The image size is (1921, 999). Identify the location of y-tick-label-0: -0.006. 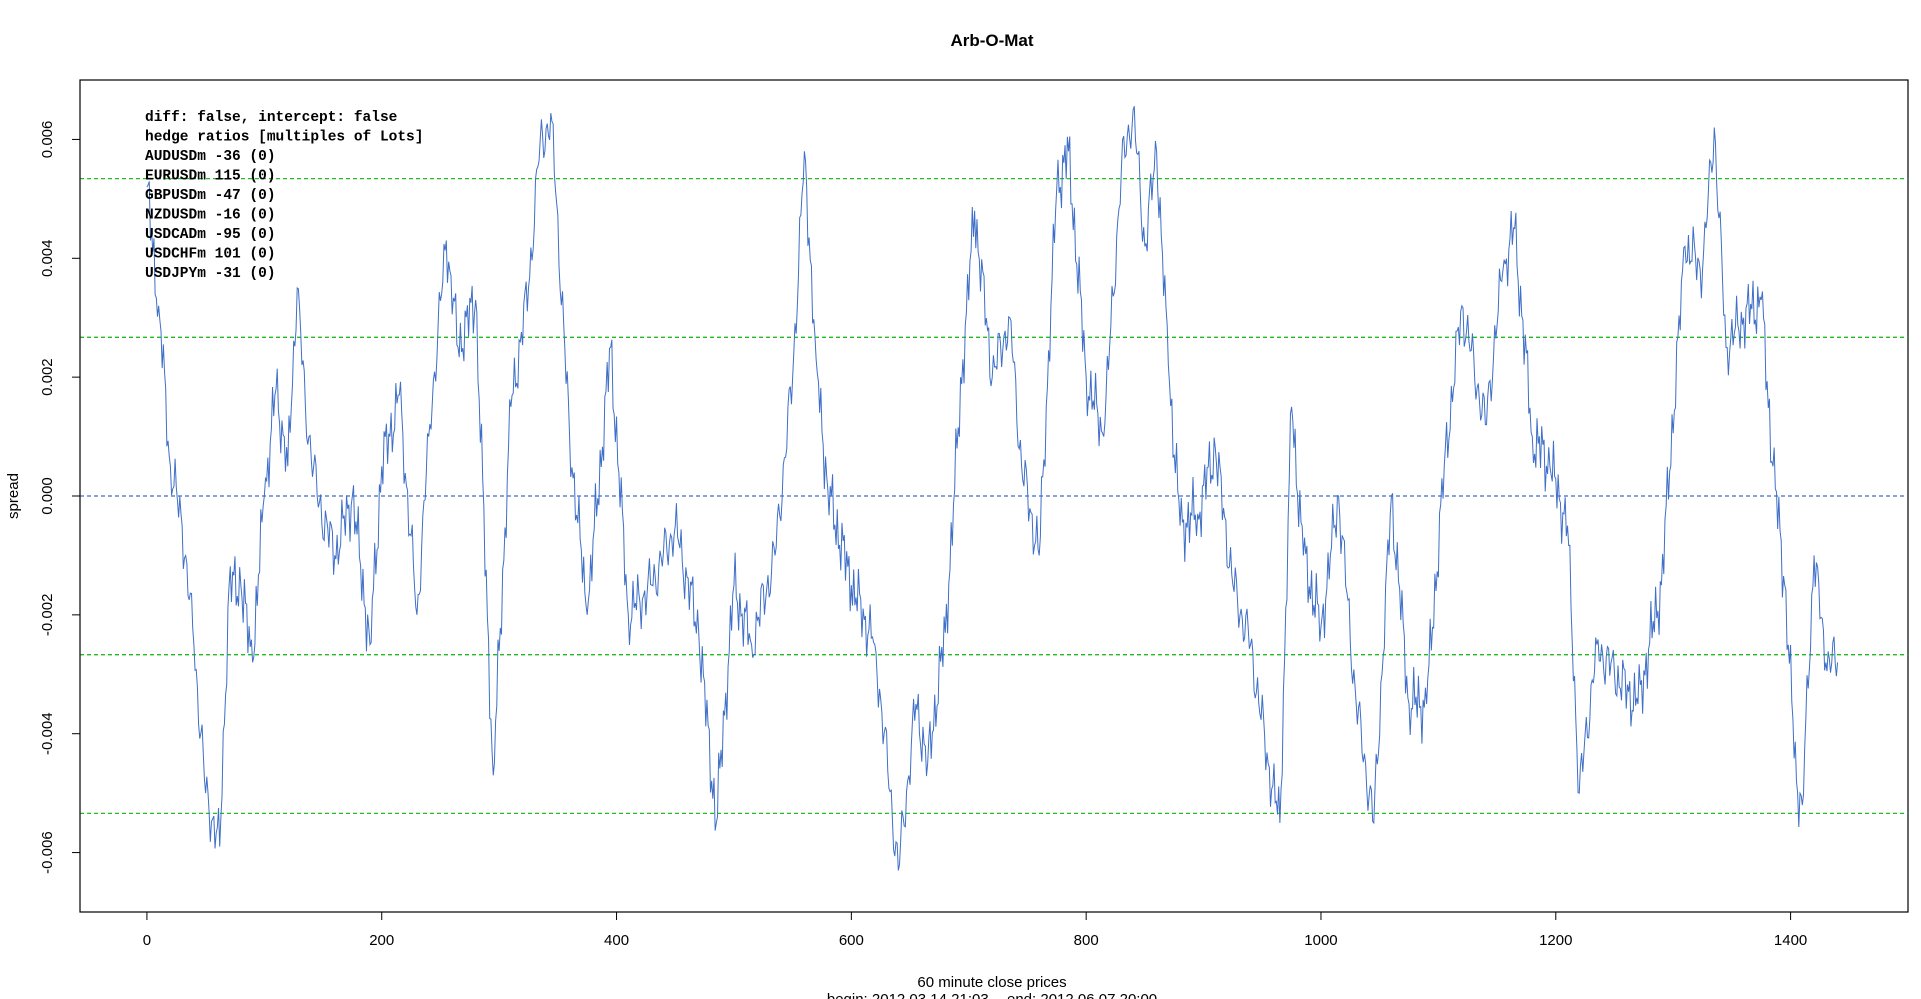
(47, 852).